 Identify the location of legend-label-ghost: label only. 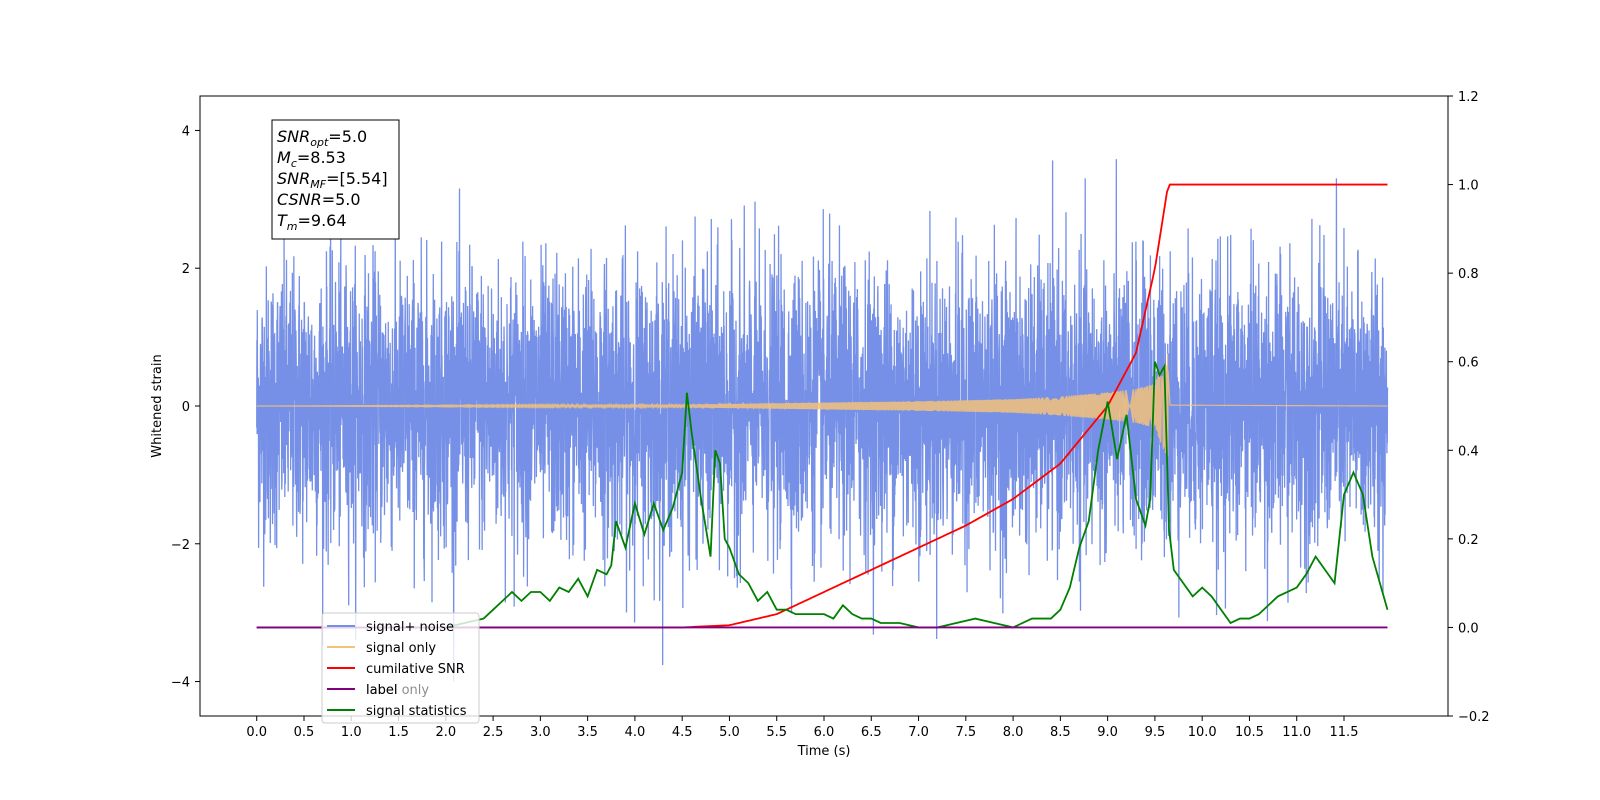
(397, 690).